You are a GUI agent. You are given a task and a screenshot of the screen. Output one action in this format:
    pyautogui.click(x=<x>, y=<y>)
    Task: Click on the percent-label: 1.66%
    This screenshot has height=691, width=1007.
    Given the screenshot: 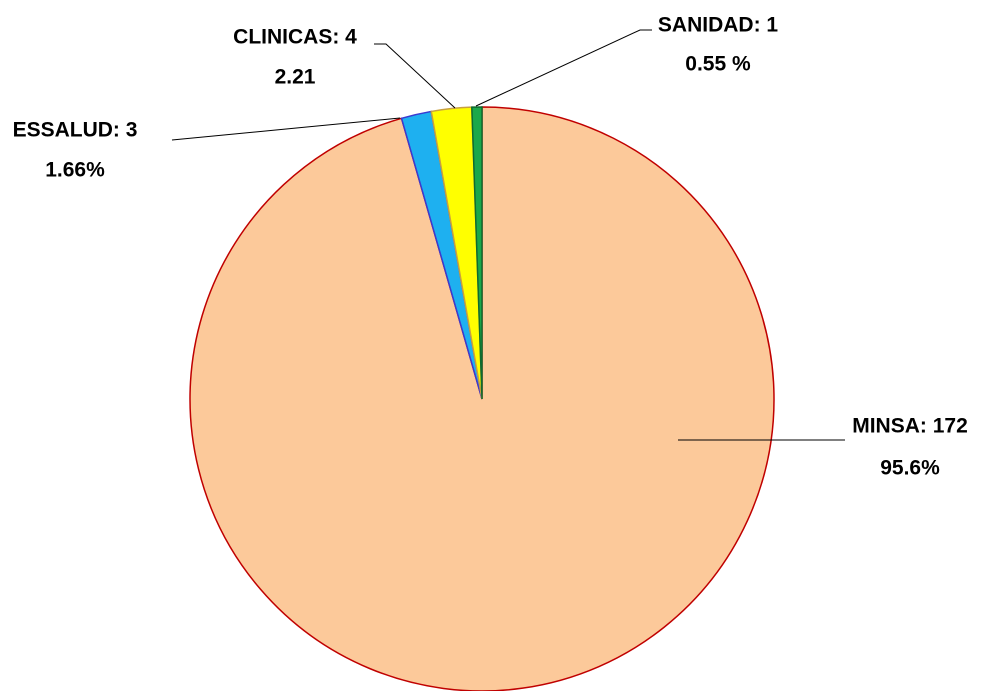 What is the action you would take?
    pyautogui.click(x=75, y=170)
    